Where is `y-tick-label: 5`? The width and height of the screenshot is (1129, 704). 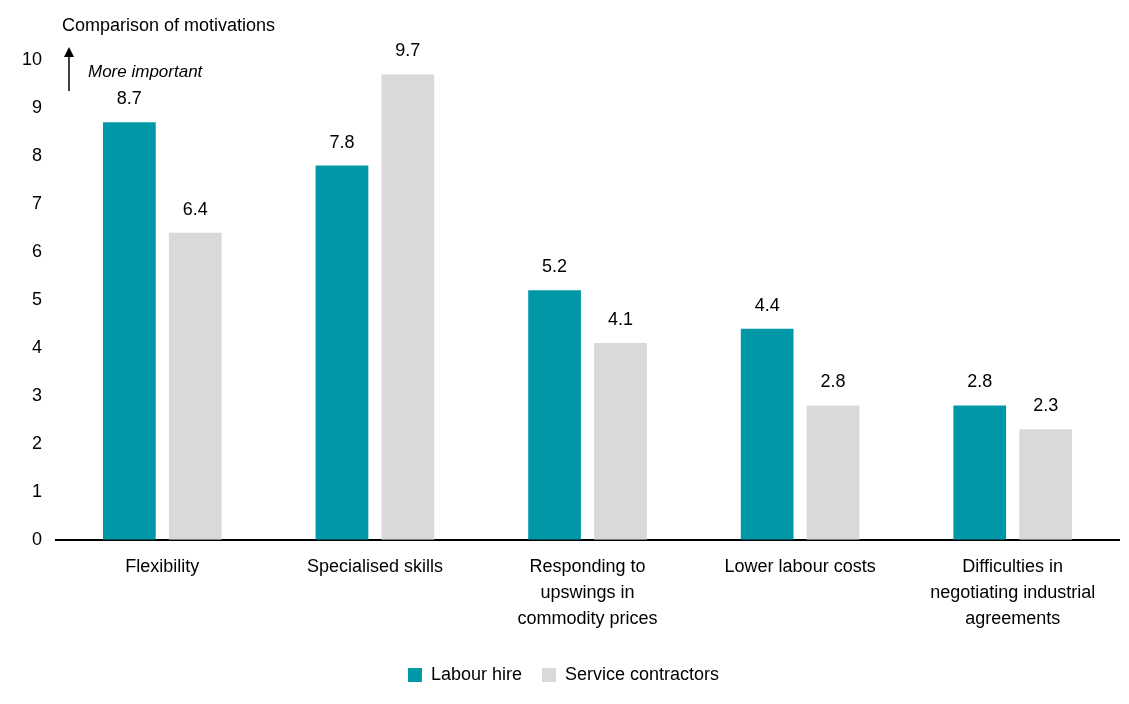 y-tick-label: 5 is located at coordinates (37, 298).